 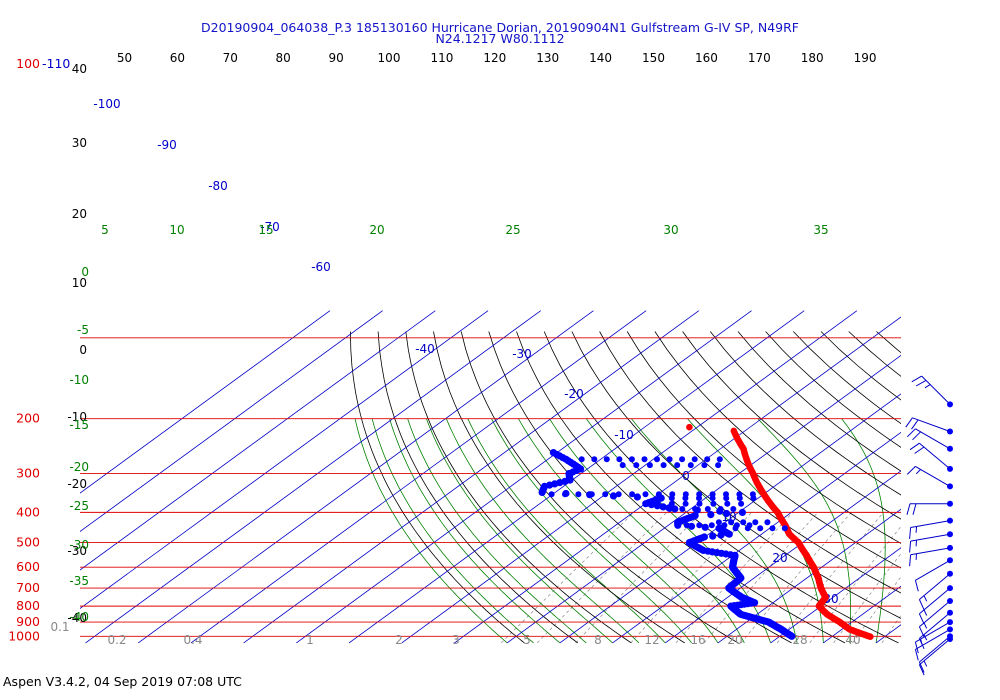 What do you see at coordinates (124, 58) in the screenshot?
I see `top-temperature-label: 50` at bounding box center [124, 58].